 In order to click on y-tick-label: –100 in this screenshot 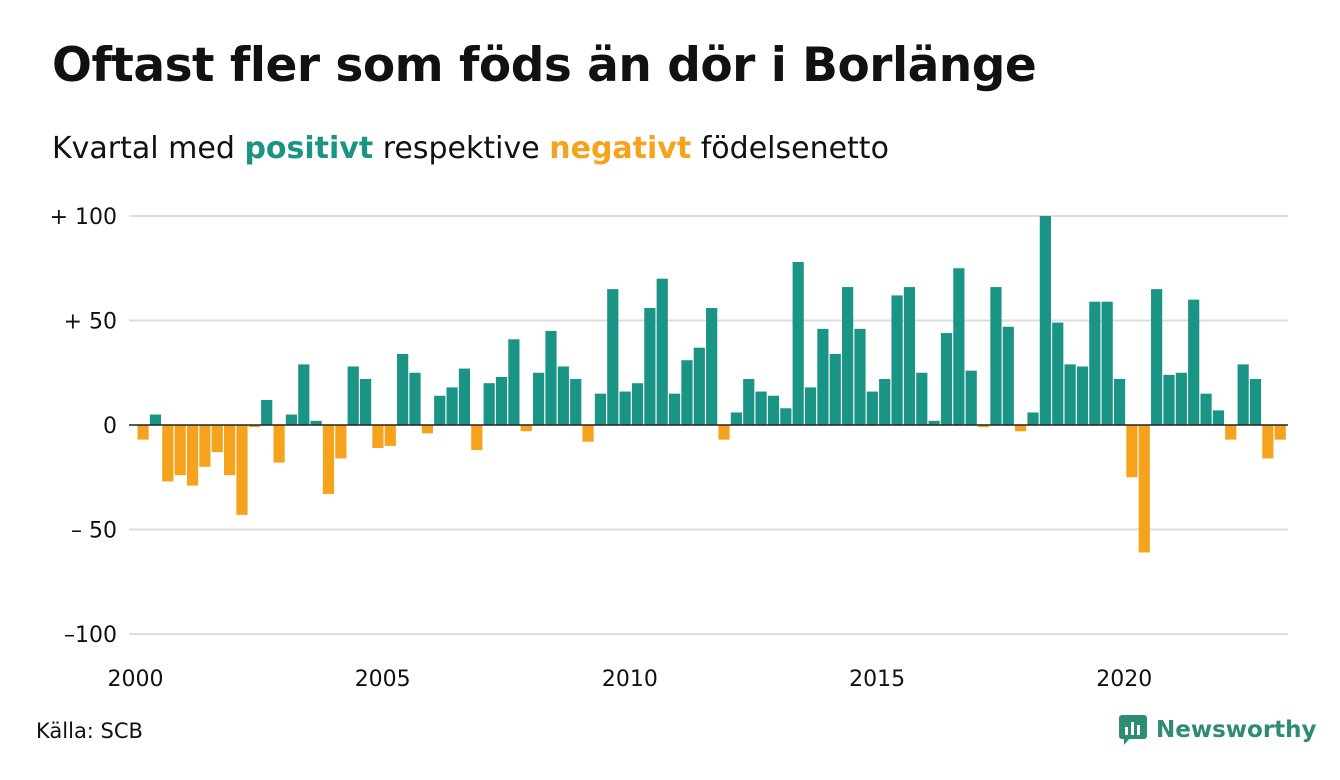, I will do `click(90, 635)`.